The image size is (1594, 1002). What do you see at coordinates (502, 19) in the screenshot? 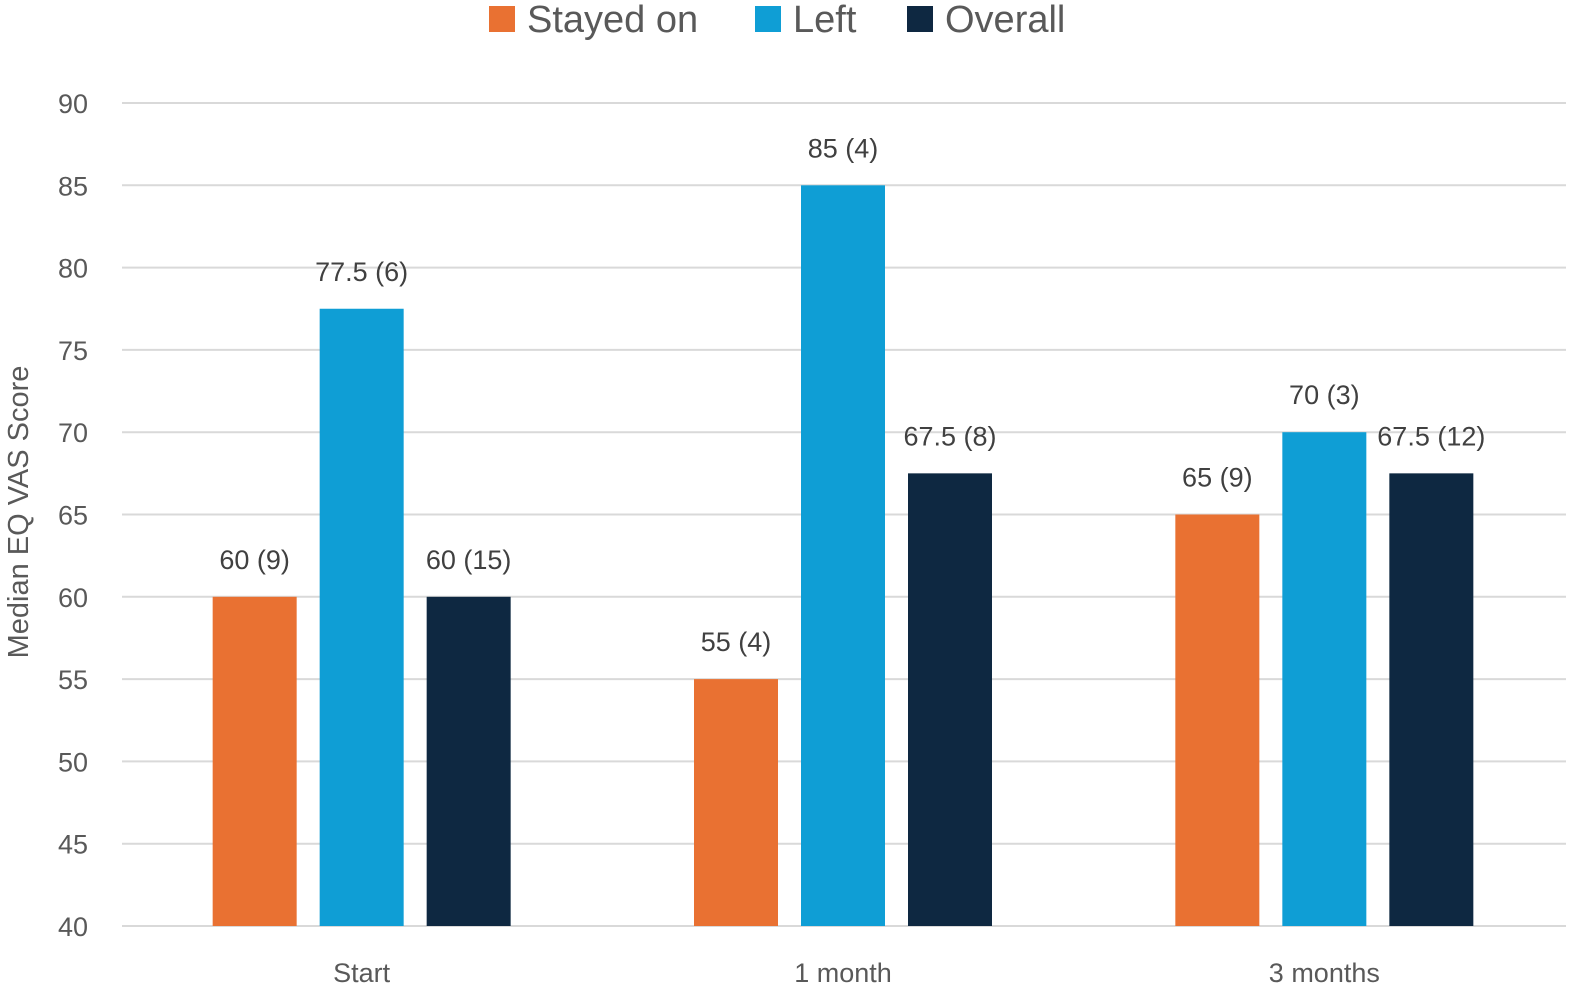
I see `legend-swatch-stayed-on` at bounding box center [502, 19].